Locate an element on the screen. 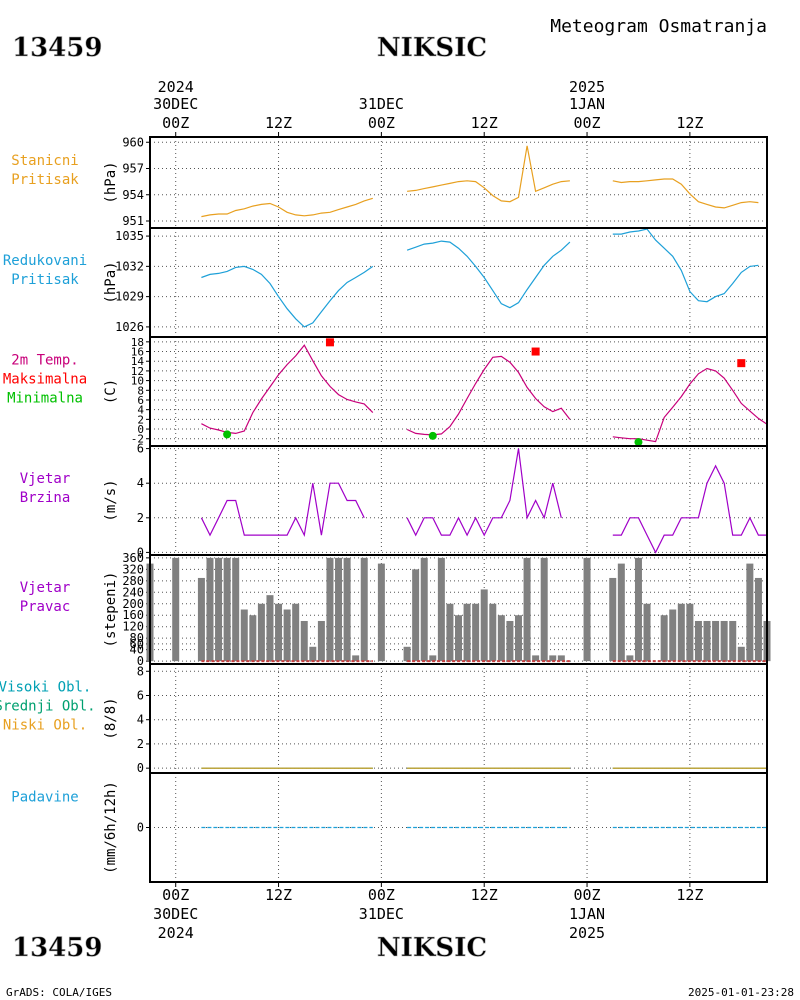 The width and height of the screenshot is (800, 1000). credit-label: GrADS: COLA/IGES is located at coordinates (59, 992).